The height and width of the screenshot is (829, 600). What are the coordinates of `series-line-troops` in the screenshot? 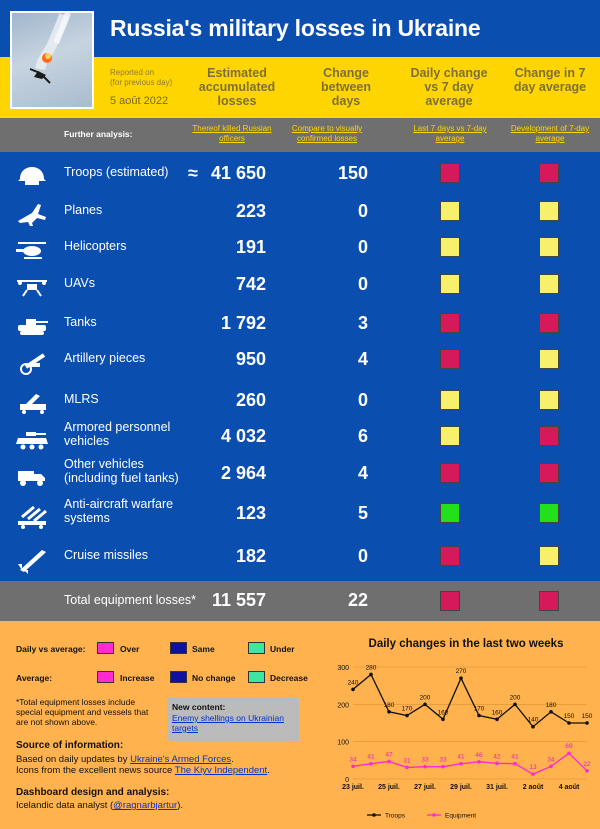 It's located at (469, 700).